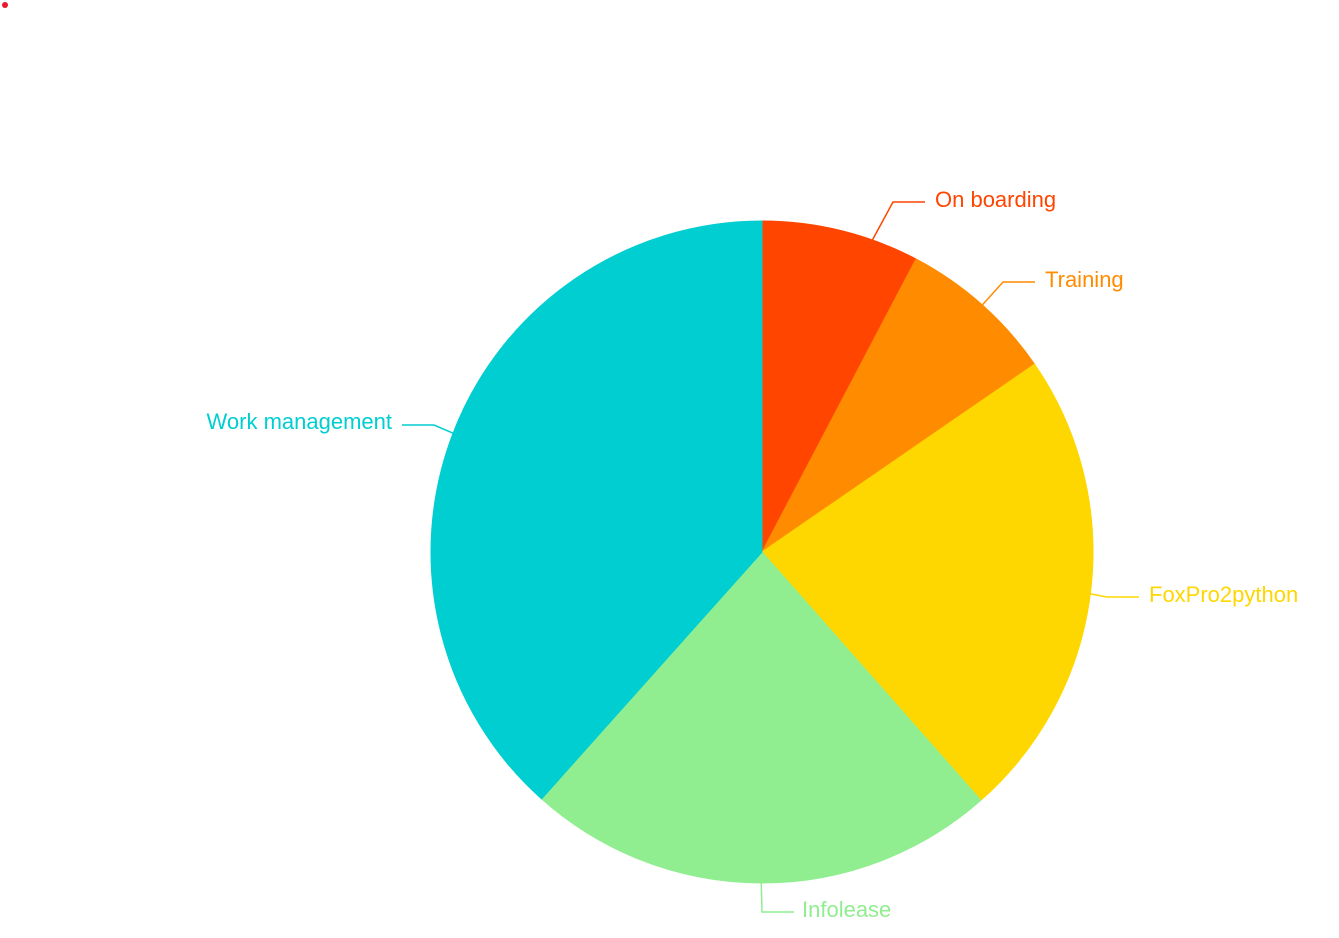 The image size is (1339, 938). I want to click on pie-slice-on-boarding, so click(839, 386).